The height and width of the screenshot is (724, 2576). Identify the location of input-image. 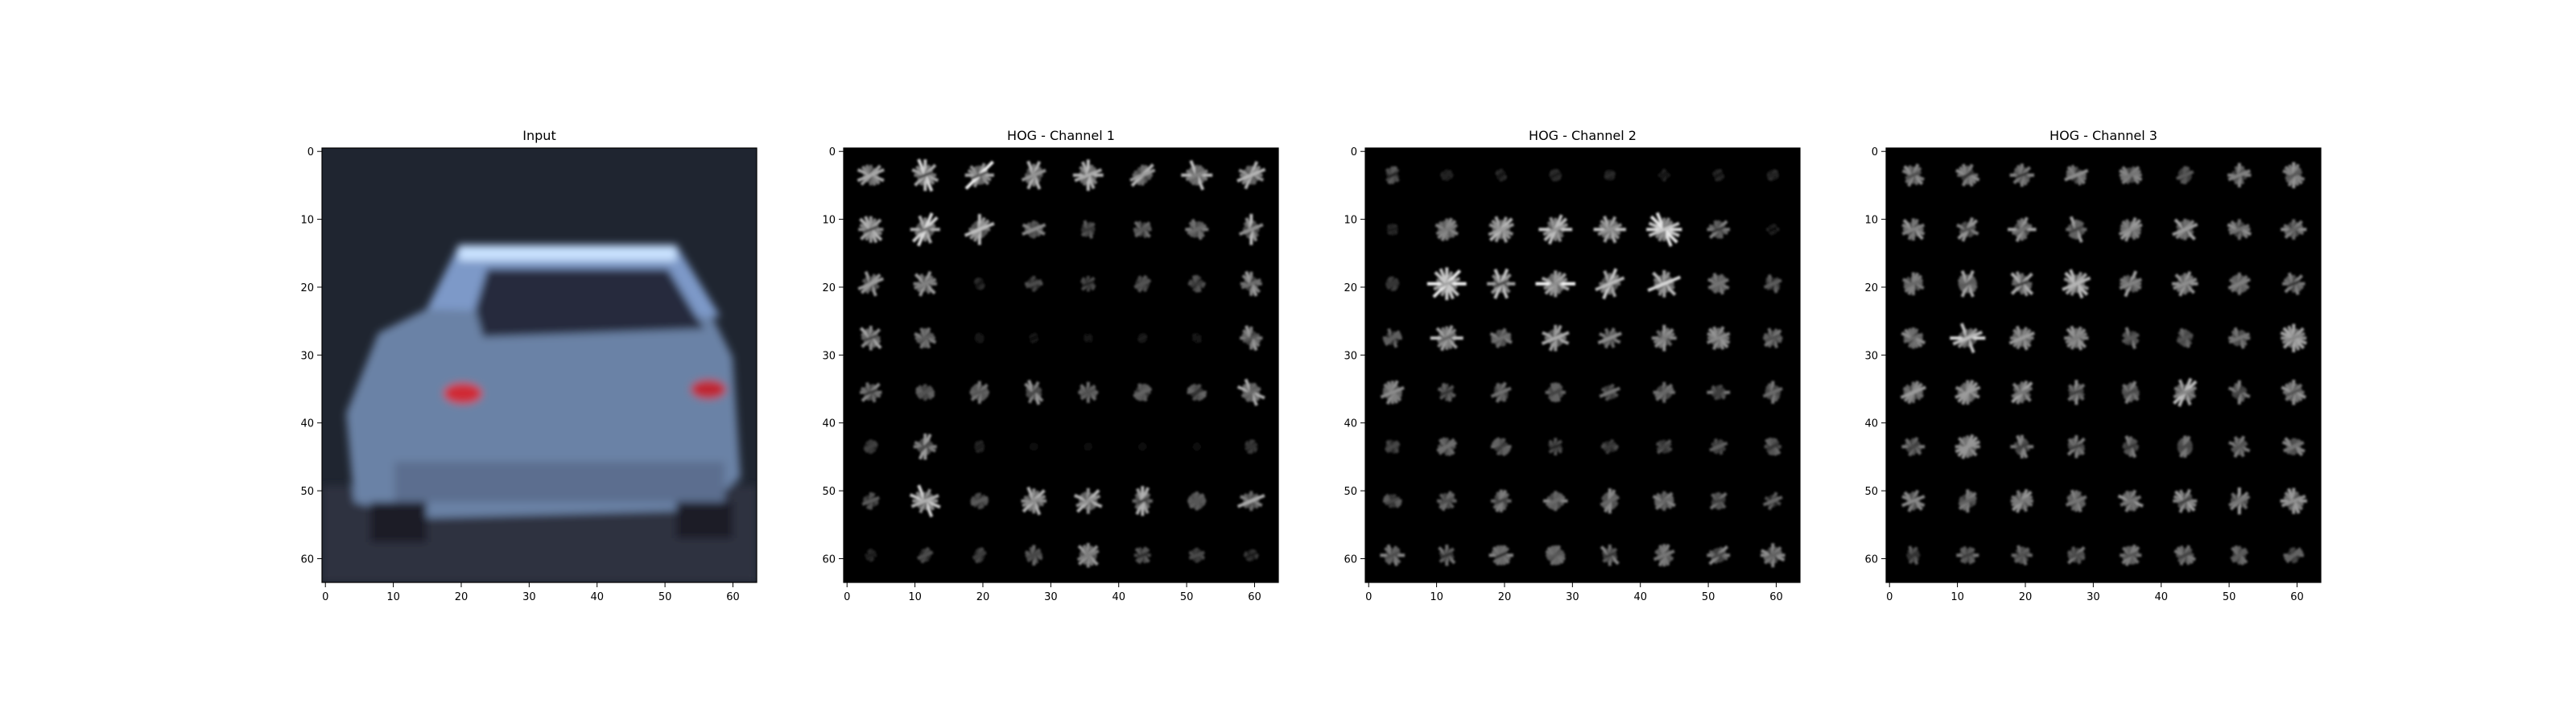
(539, 365).